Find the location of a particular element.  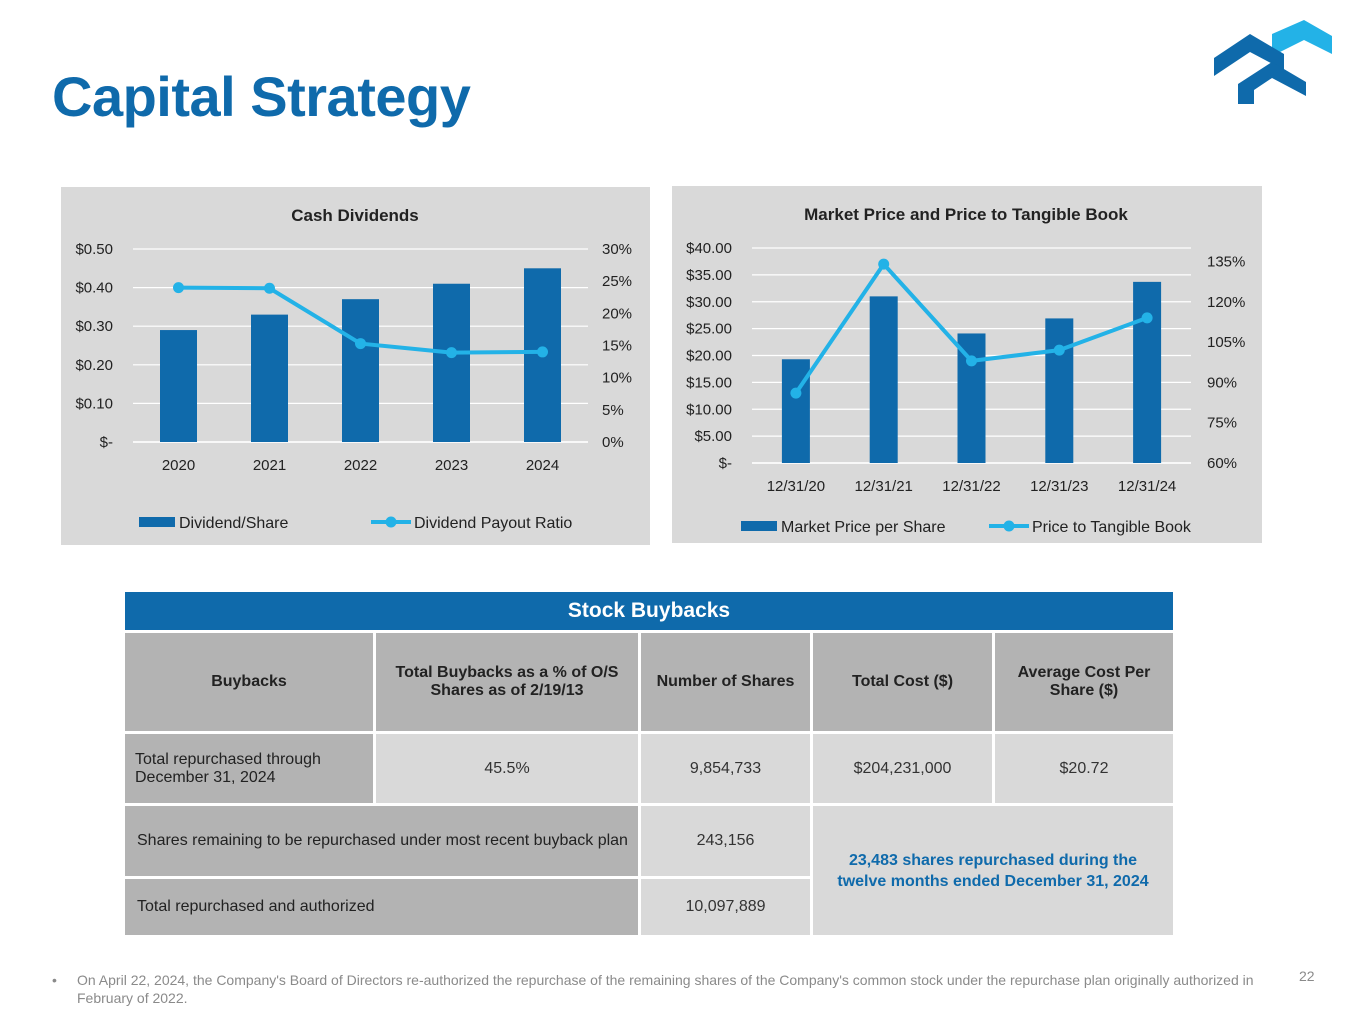

chart-title: Market Price and Price to Tangible Book is located at coordinates (966, 214).